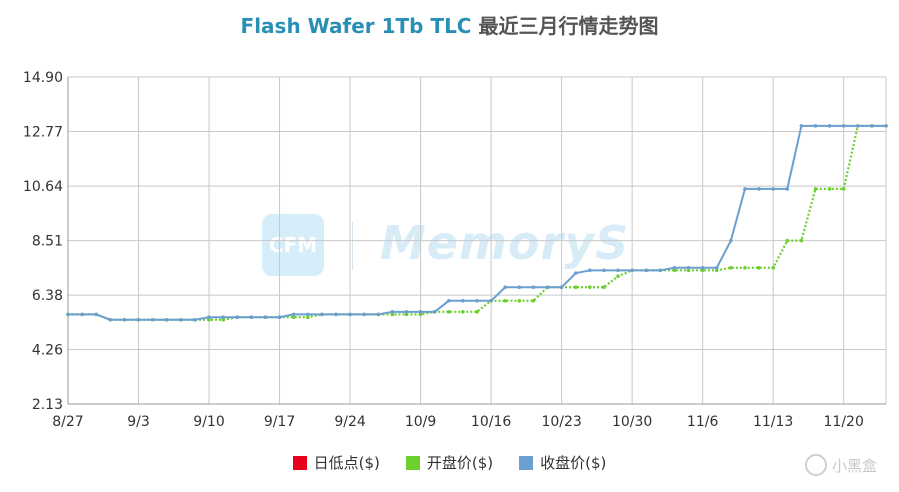 Image resolution: width=899 pixels, height=492 pixels. I want to click on legend-item-open: 开盘价($), so click(449, 462).